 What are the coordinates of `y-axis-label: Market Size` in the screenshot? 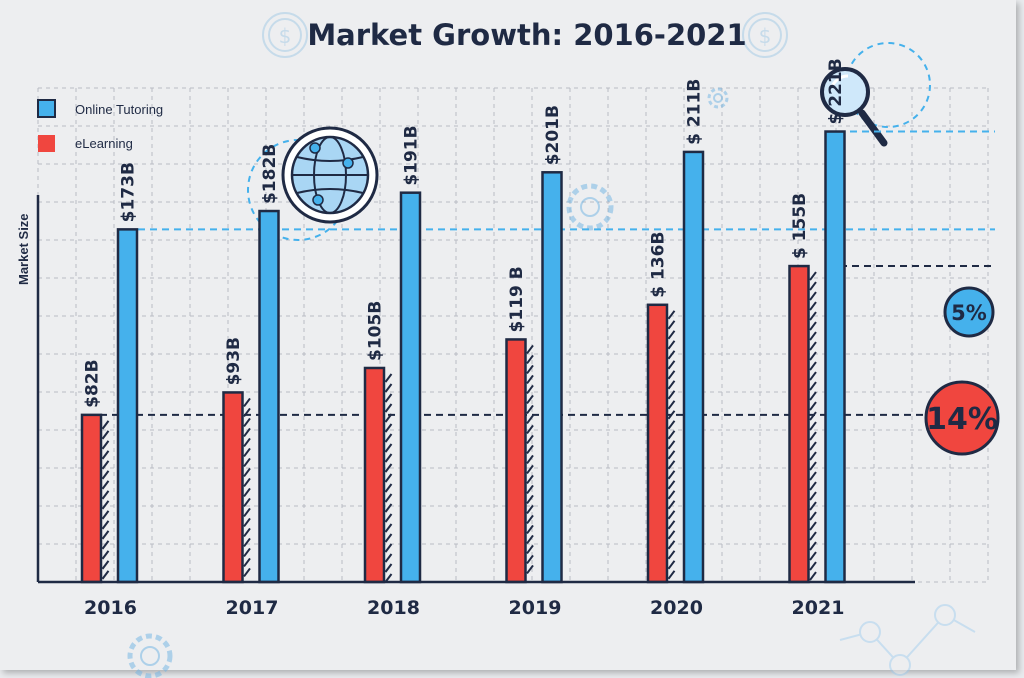 It's located at (23, 249).